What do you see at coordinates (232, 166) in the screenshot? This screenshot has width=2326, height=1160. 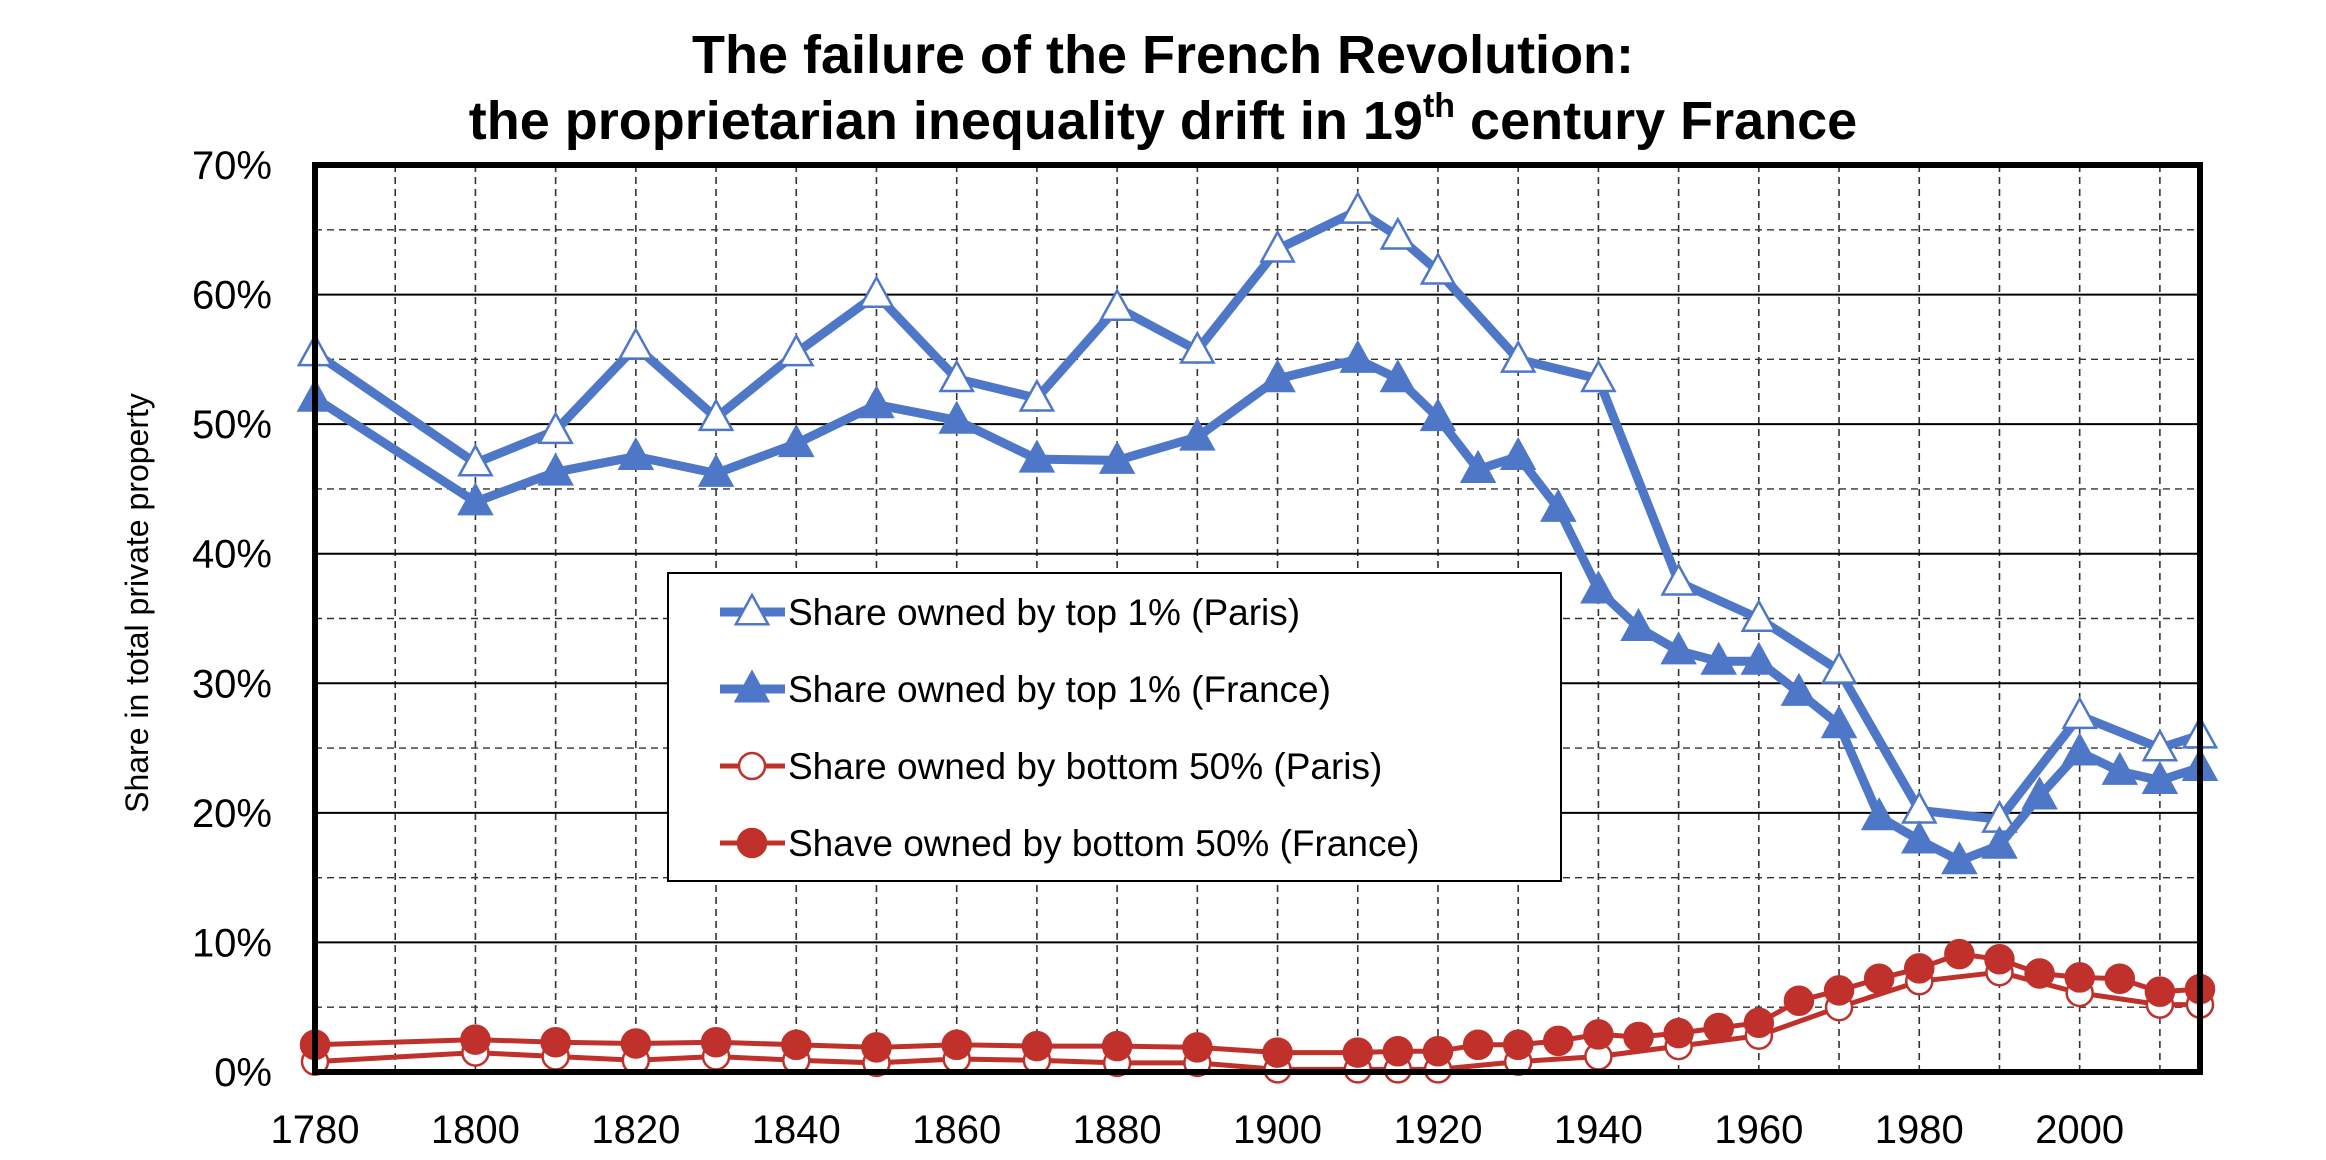 I see `y-tick-label: 70%` at bounding box center [232, 166].